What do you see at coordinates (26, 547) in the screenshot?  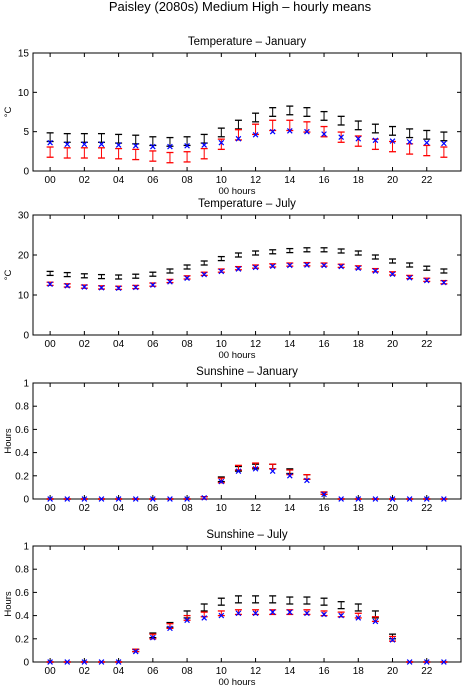 I see `y-tick-label: 1` at bounding box center [26, 547].